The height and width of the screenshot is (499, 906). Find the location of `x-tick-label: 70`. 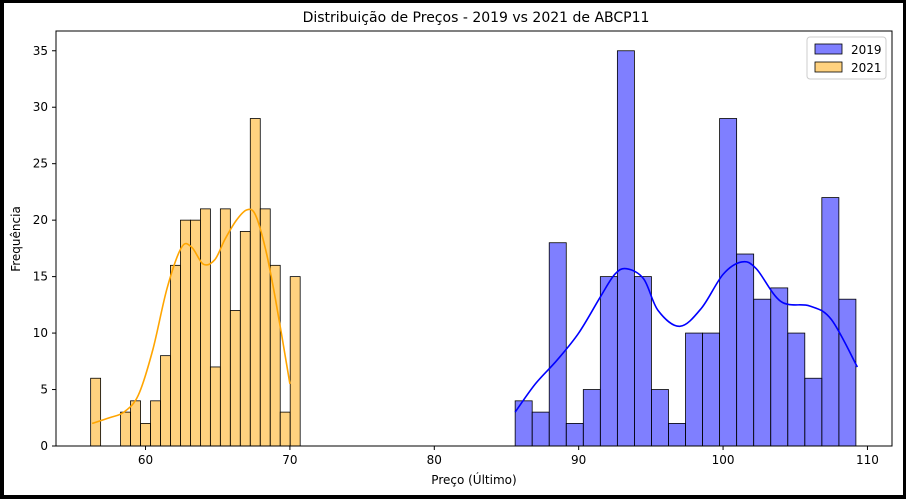

x-tick-label: 70 is located at coordinates (289, 460).